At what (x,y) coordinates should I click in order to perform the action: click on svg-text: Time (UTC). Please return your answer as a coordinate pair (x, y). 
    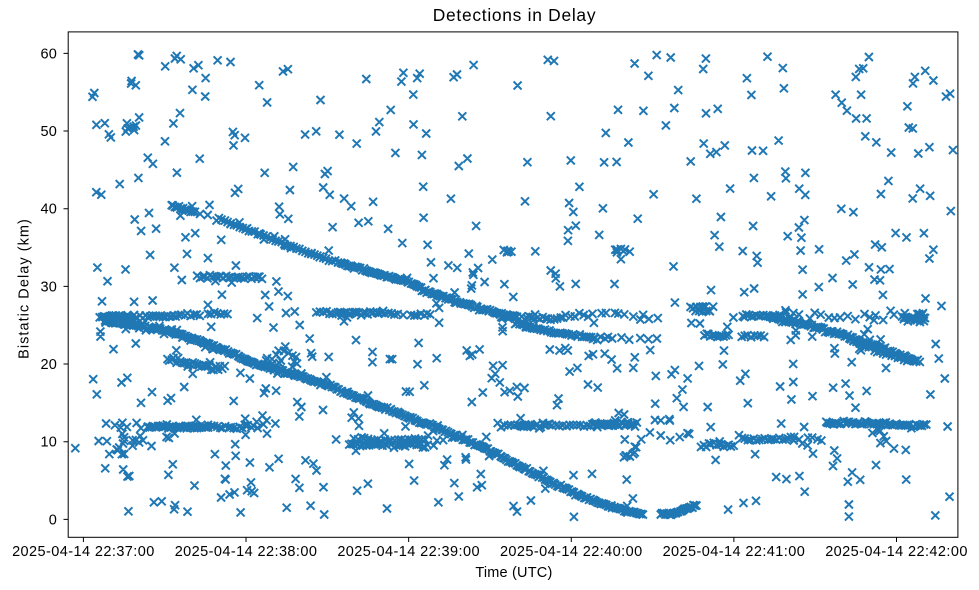
    Looking at the image, I should click on (513, 573).